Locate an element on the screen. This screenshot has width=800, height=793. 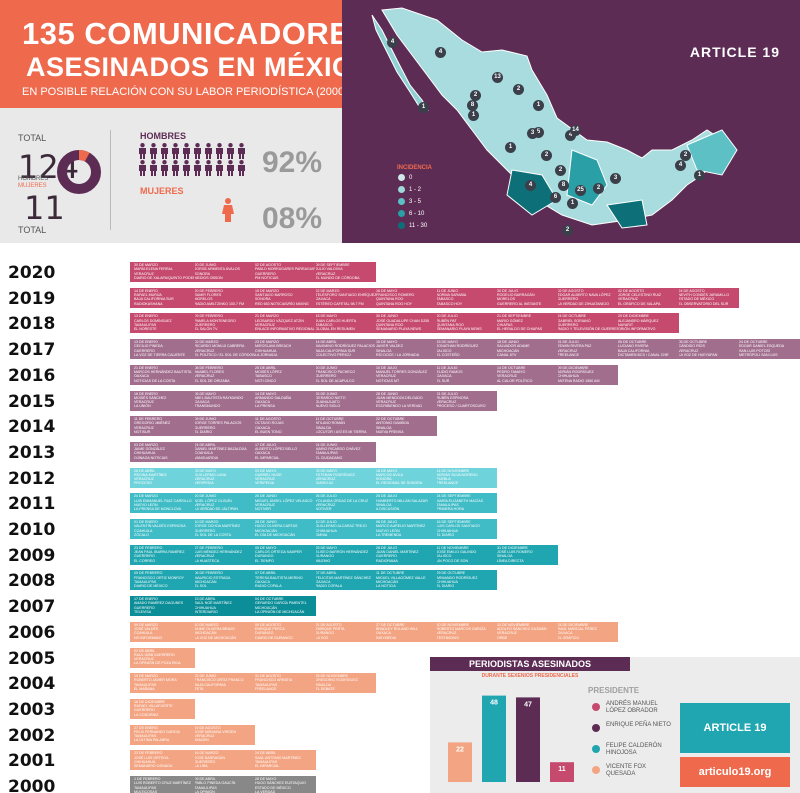
entry-state: CHIHUAHUA is located at coordinates (447, 530).